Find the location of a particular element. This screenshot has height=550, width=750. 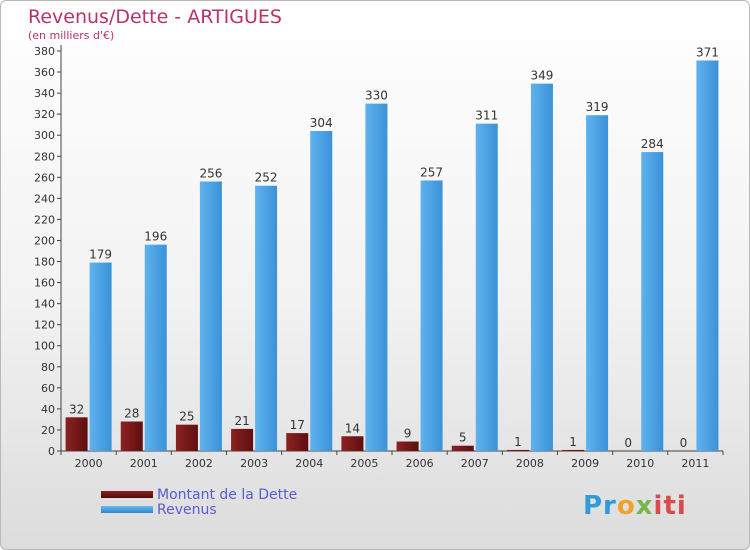

data-label-revenus: 196 is located at coordinates (155, 237).